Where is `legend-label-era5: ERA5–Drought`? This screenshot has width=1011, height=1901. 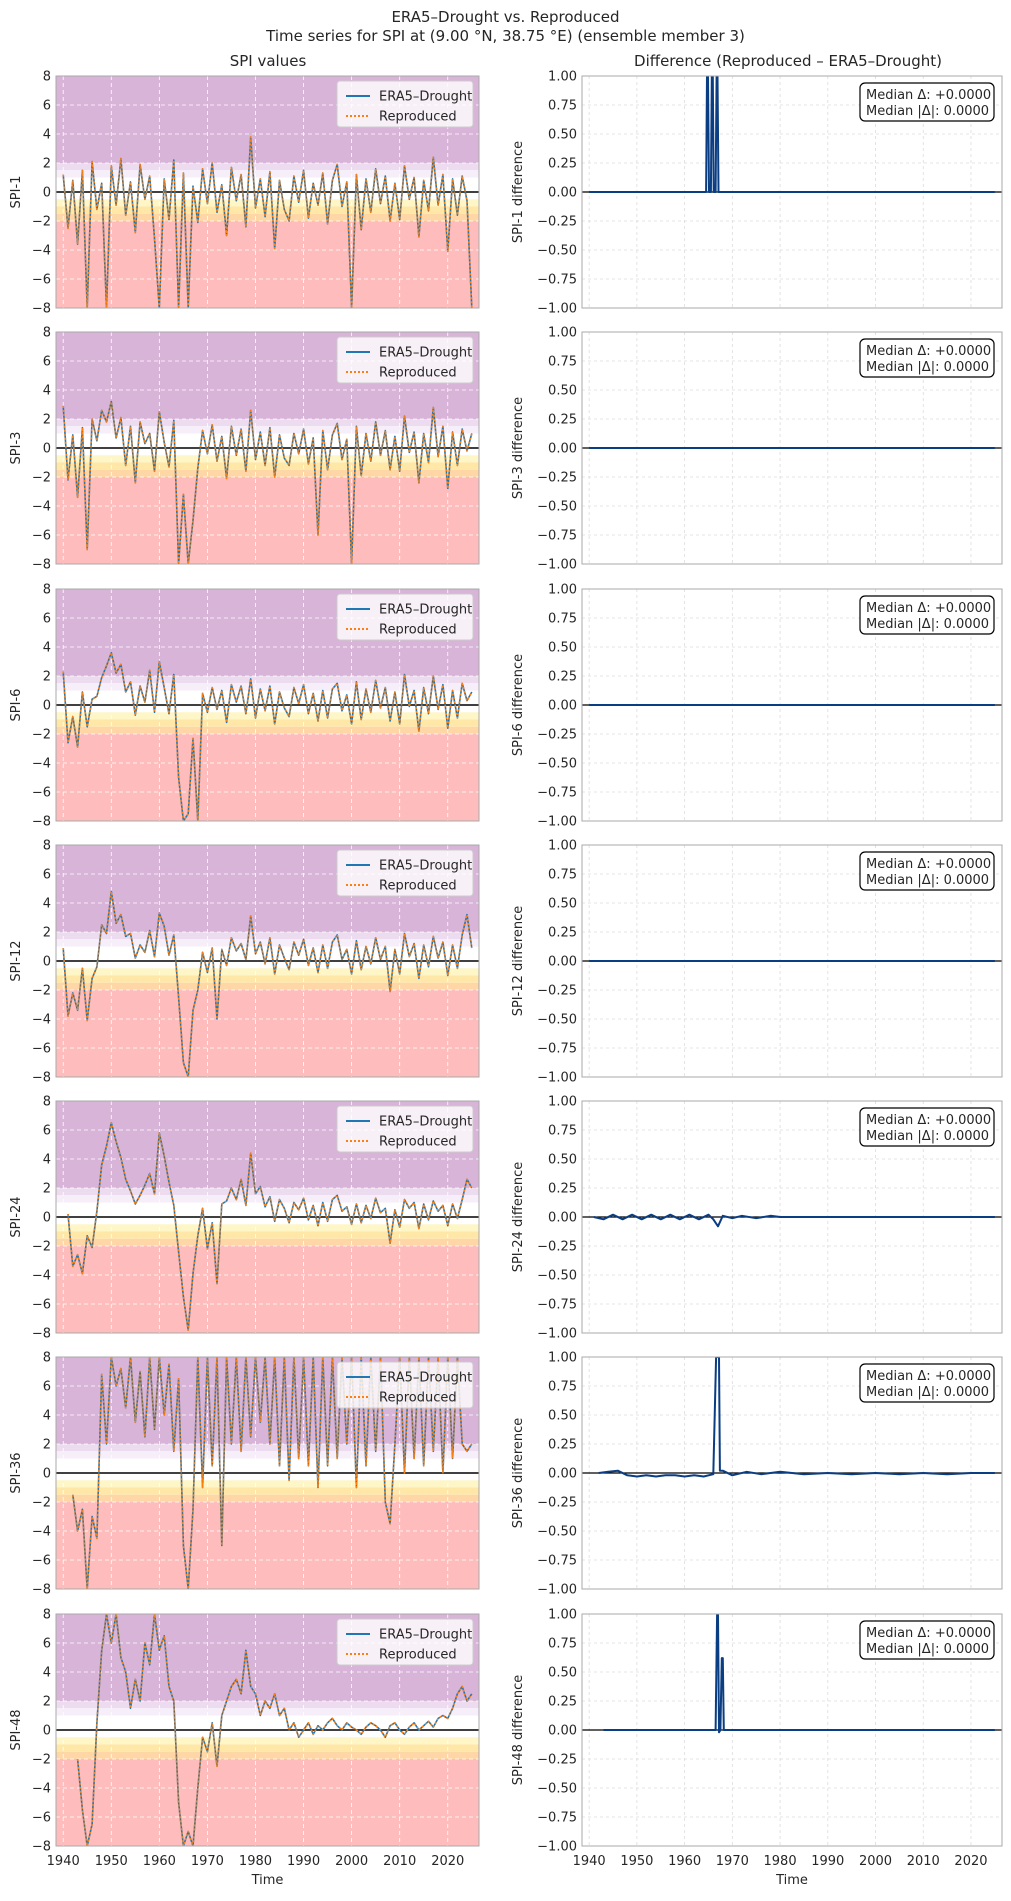
legend-label-era5: ERA5–Drought is located at coordinates (425, 1378).